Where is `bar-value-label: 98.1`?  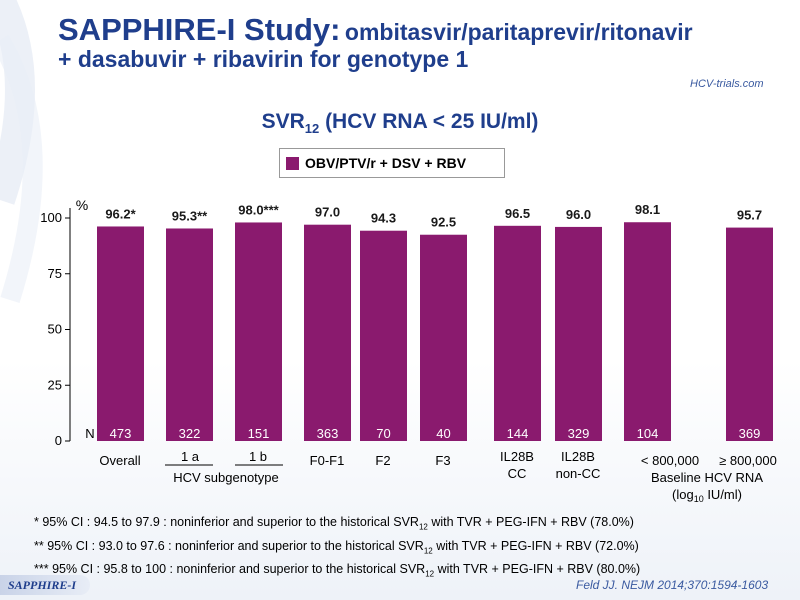
bar-value-label: 98.1 is located at coordinates (647, 209).